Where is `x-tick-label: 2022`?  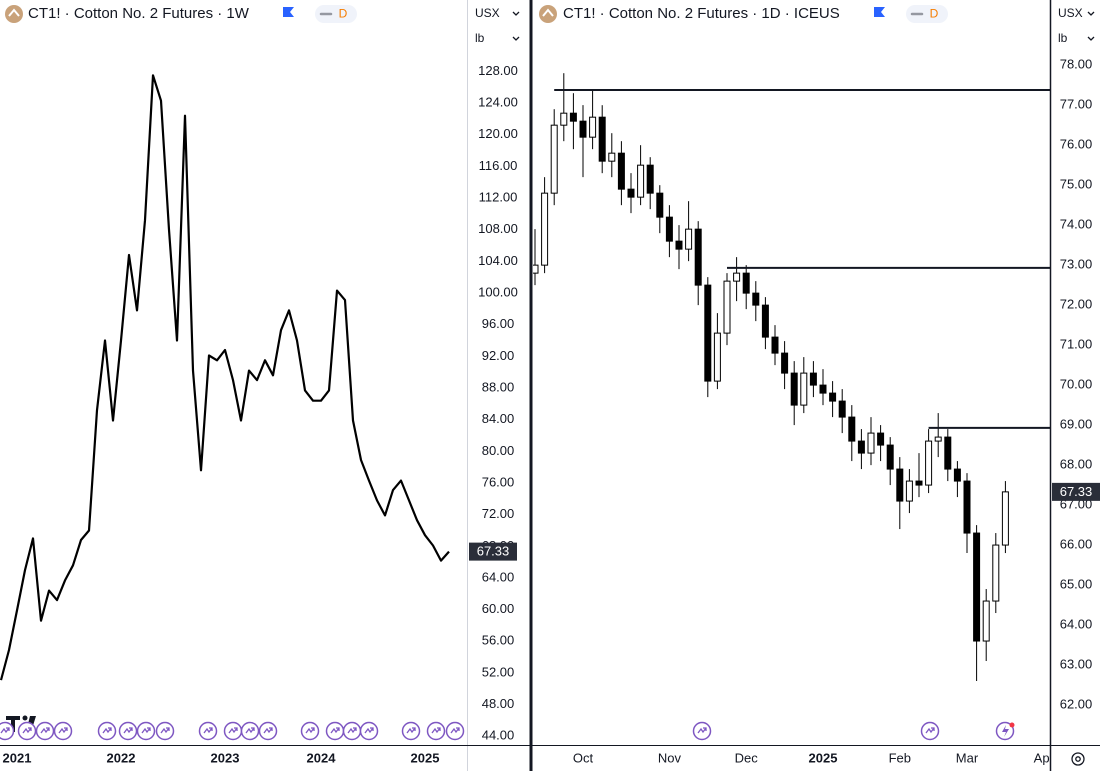
x-tick-label: 2022 is located at coordinates (121, 757).